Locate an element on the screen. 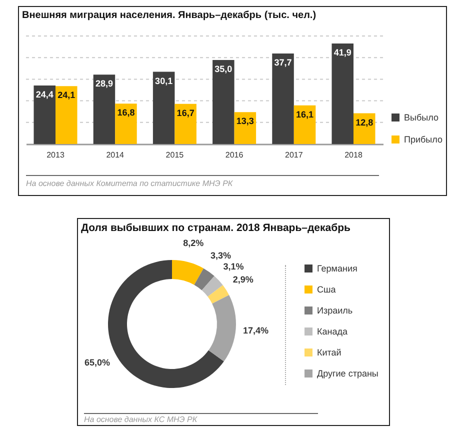  data-label: 24,4 is located at coordinates (45, 94).